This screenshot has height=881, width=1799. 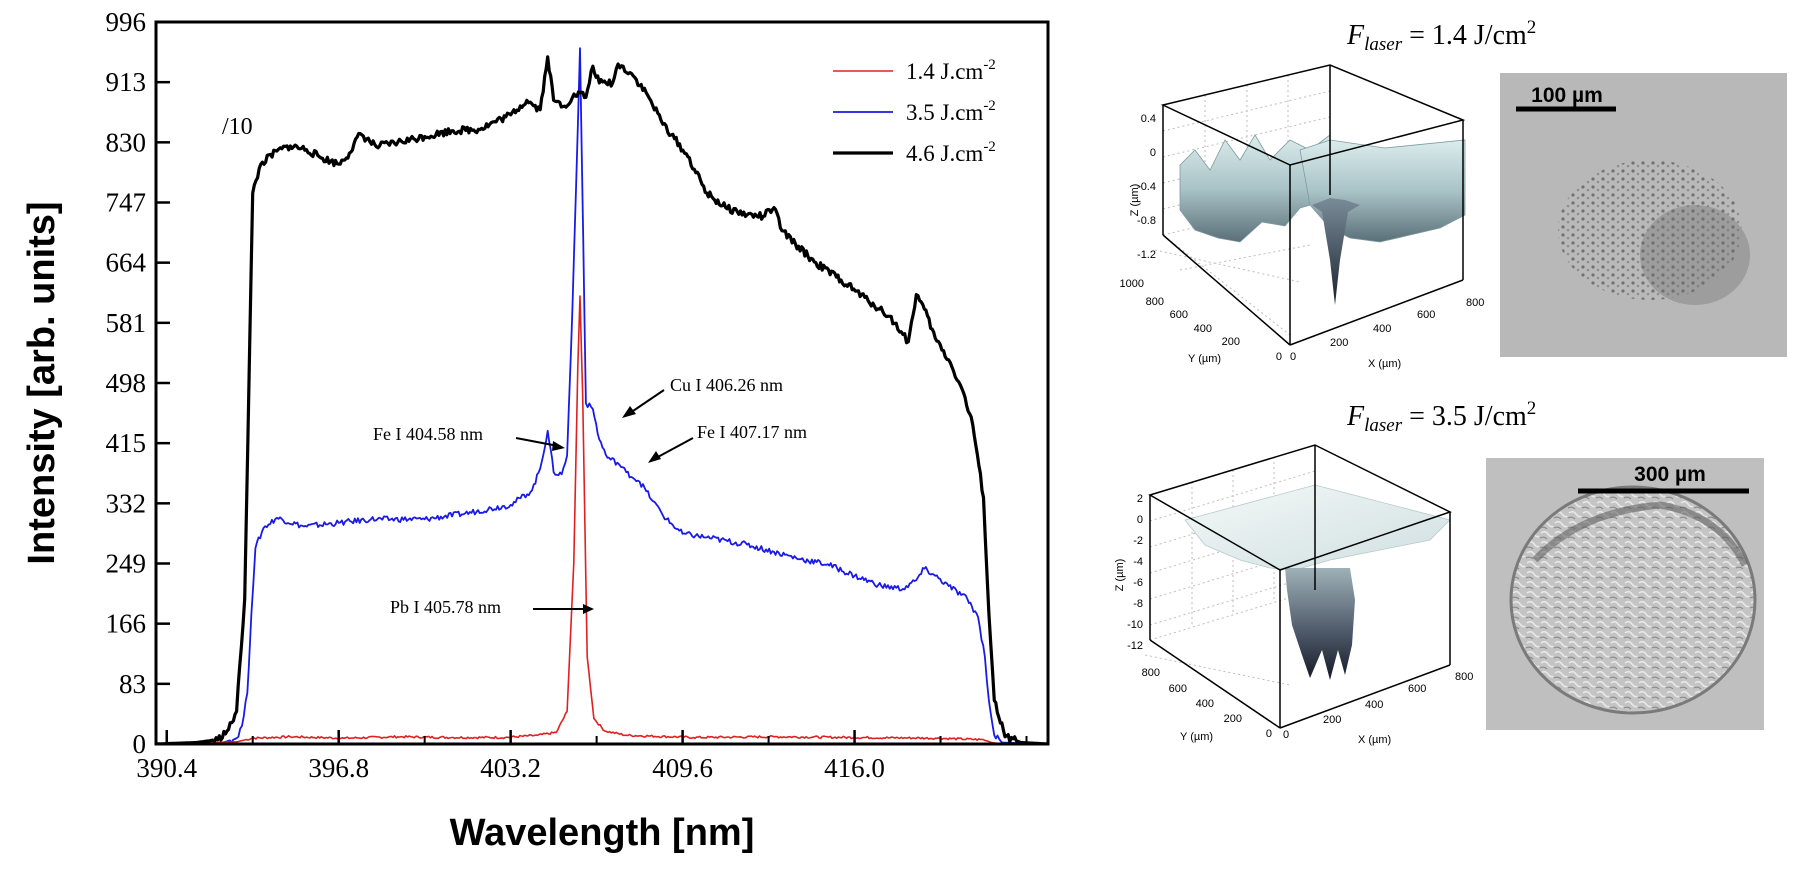 What do you see at coordinates (854, 768) in the screenshot?
I see `x-tick-label: 416.0` at bounding box center [854, 768].